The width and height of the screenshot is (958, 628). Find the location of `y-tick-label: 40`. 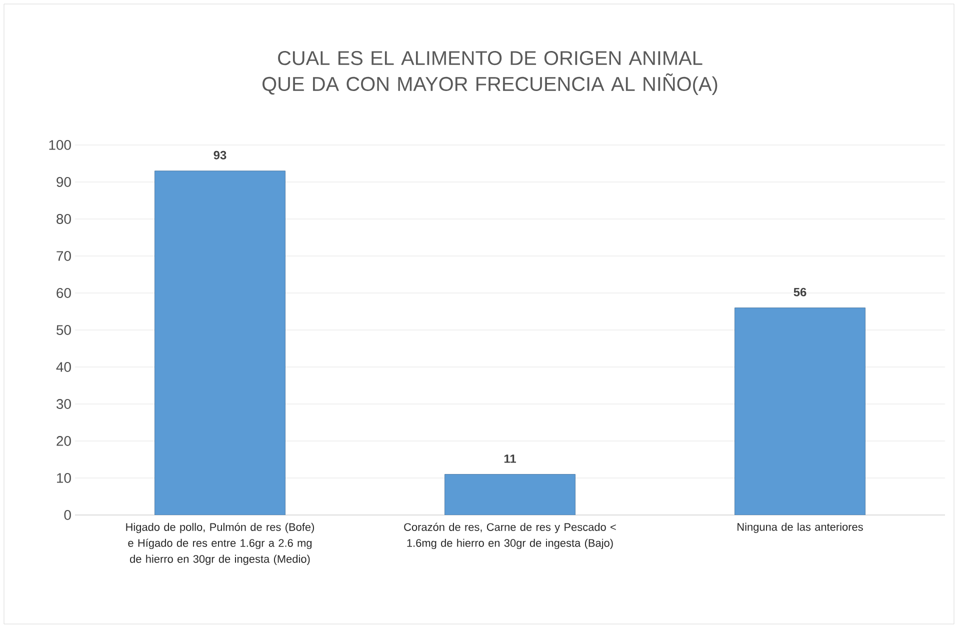

y-tick-label: 40 is located at coordinates (63, 367).